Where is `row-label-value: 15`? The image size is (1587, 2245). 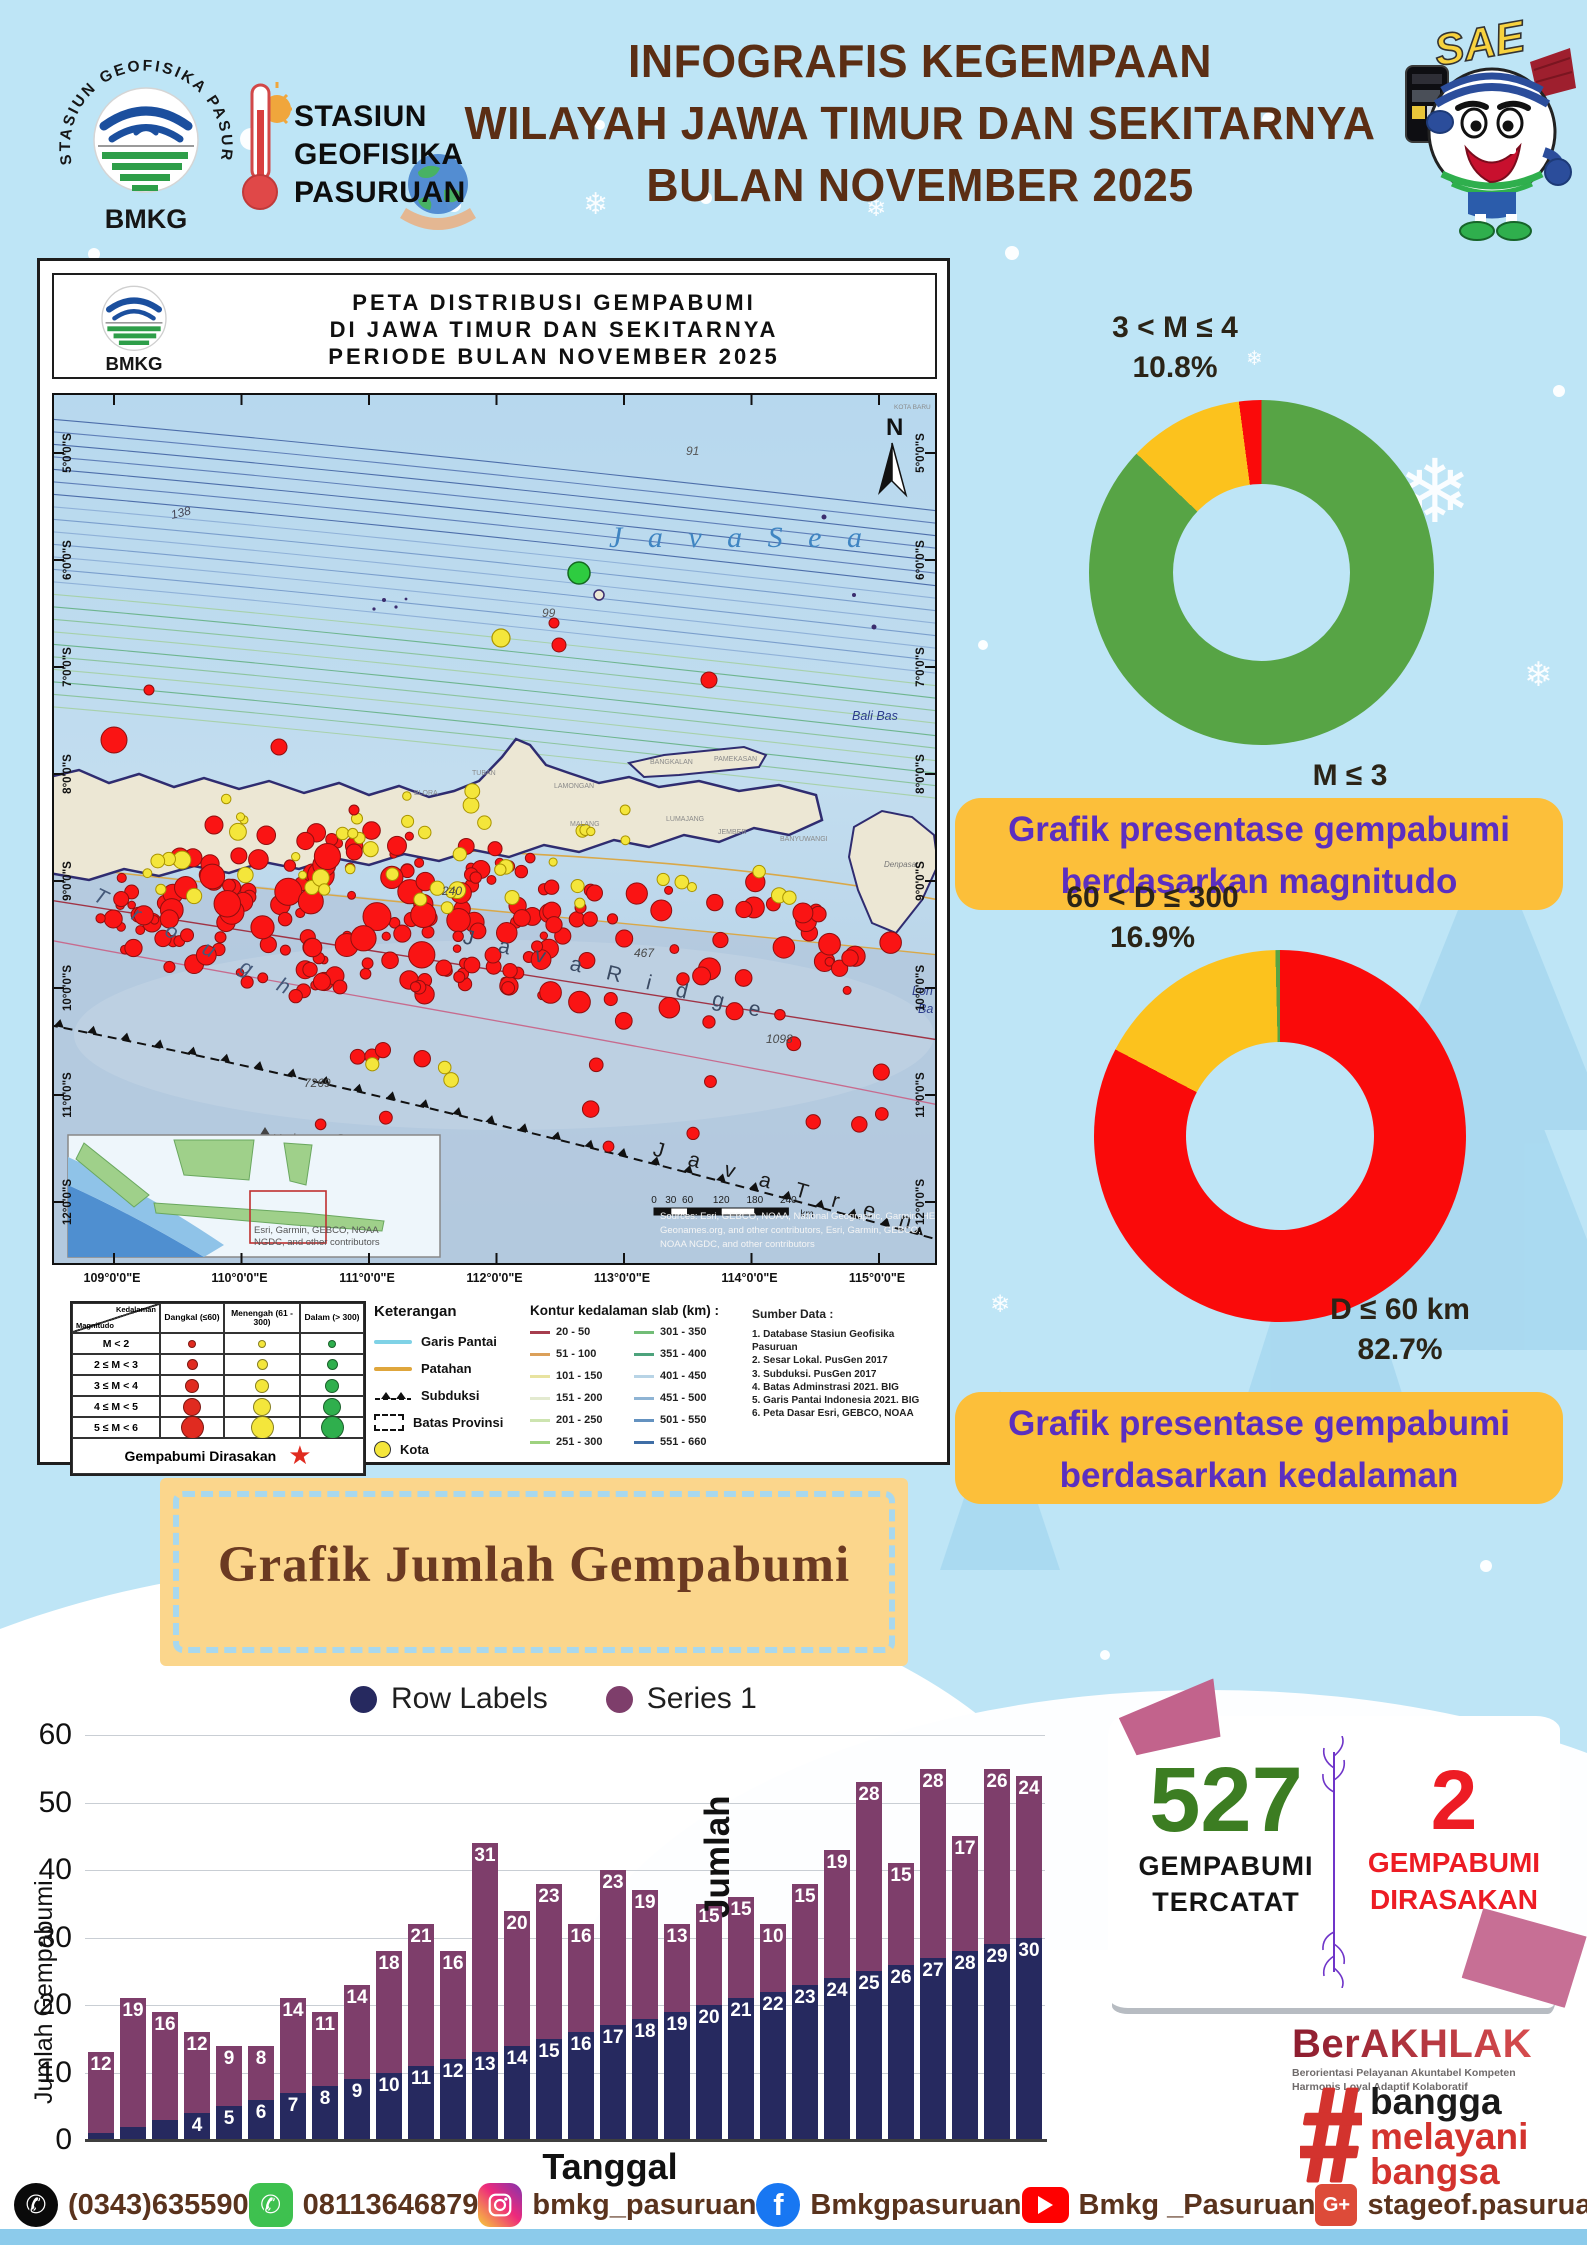
row-label-value: 15 is located at coordinates (549, 2051).